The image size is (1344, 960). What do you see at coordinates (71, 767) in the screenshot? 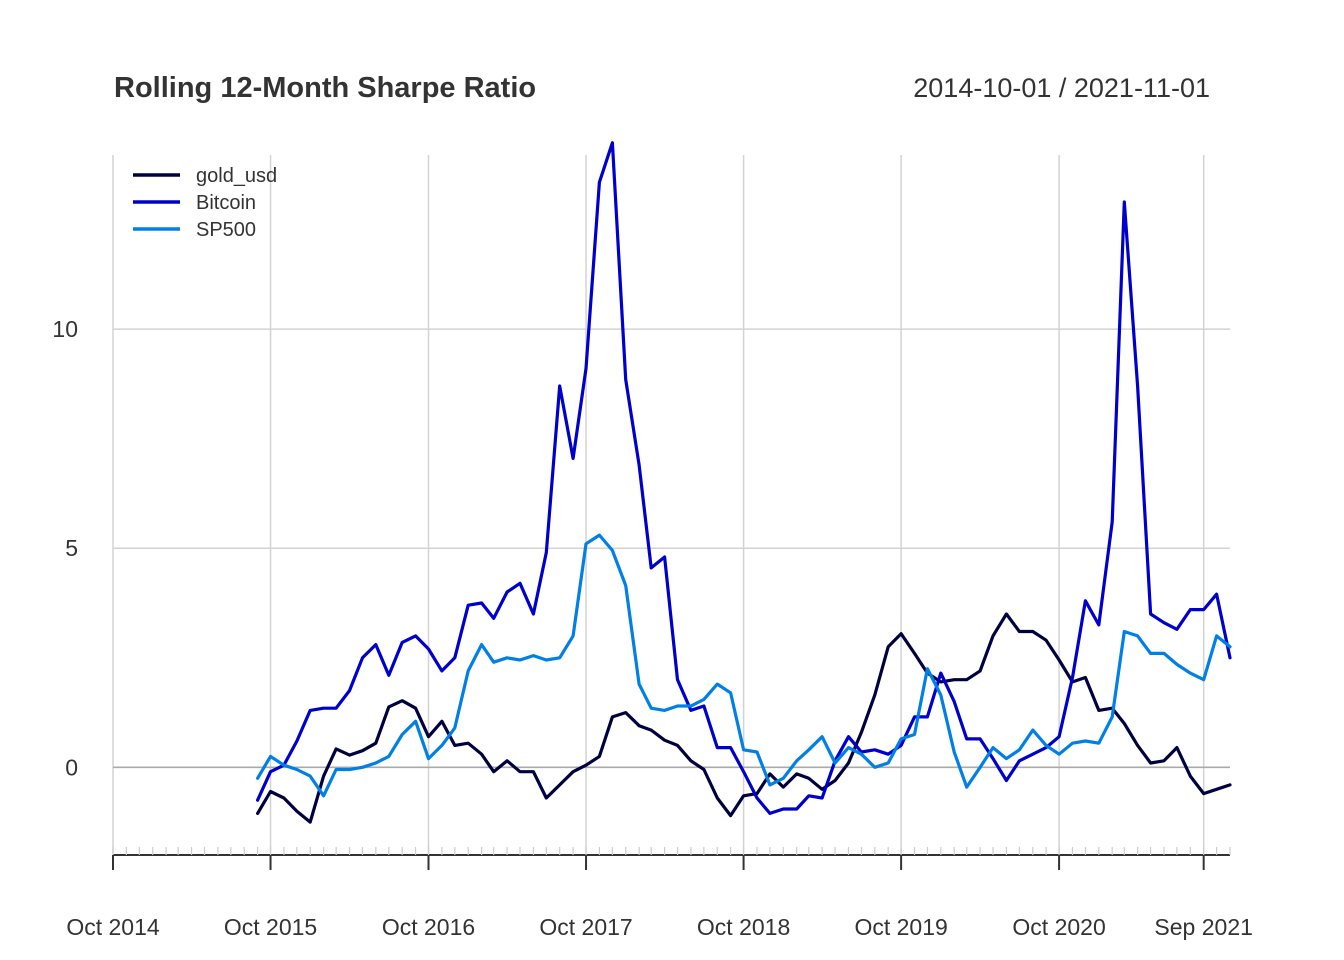
I see `y-tick-label: 0` at bounding box center [71, 767].